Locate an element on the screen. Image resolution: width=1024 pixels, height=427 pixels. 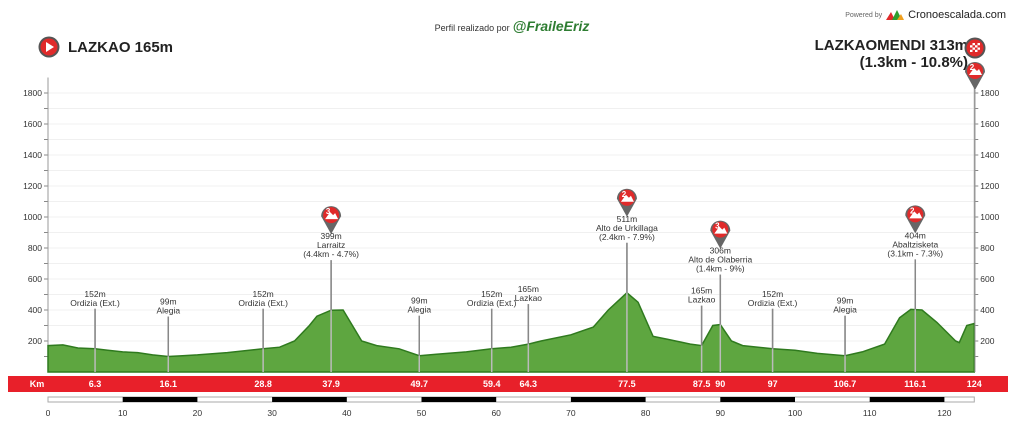
y-tick-label-left: 1000 is located at coordinates (32, 217).